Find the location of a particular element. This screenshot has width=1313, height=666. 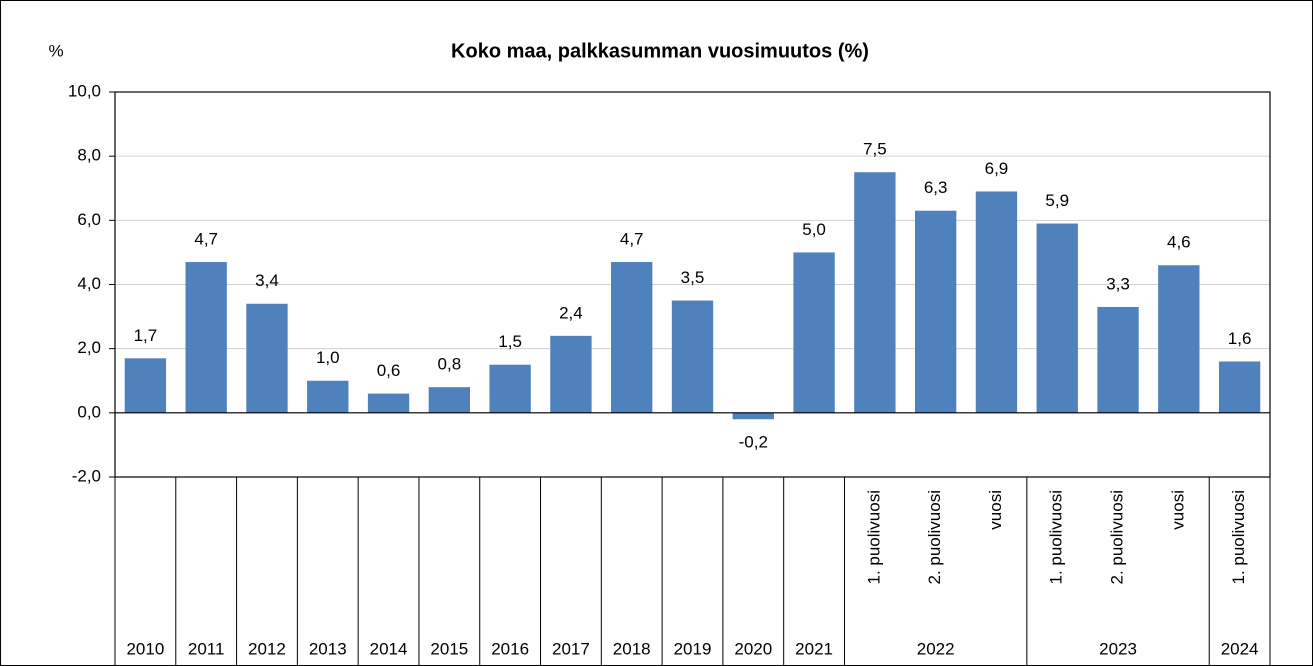

x-group-label: 2013 is located at coordinates (328, 648).